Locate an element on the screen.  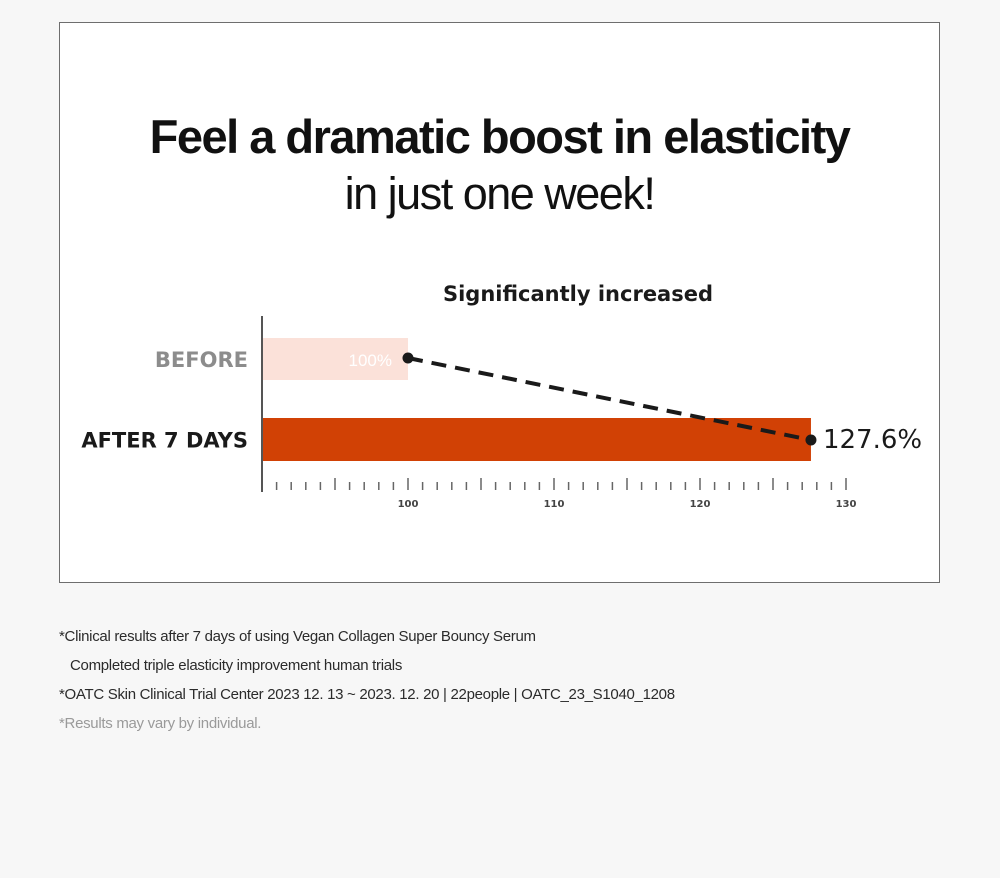
trend-line is located at coordinates (609, 399).